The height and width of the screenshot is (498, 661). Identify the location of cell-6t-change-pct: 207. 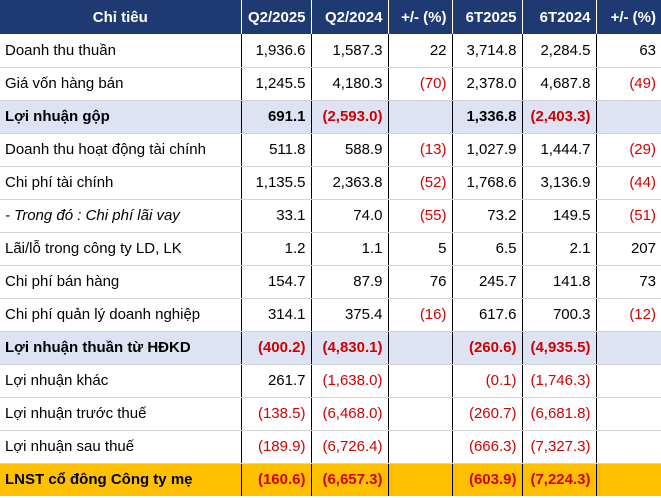
(628, 249).